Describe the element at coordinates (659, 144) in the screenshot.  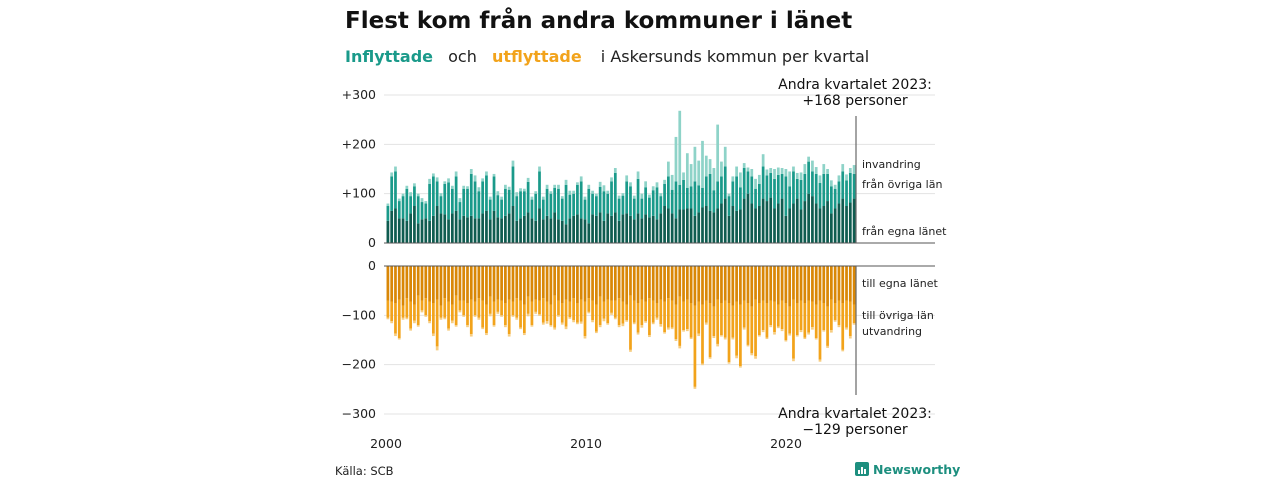
I see `upper-grid` at that location.